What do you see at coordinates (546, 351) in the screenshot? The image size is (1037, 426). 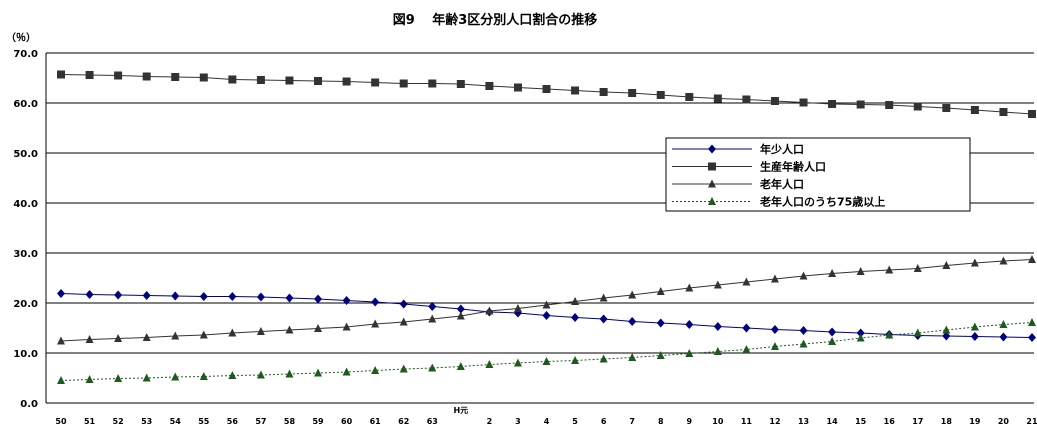 I see `series-line` at bounding box center [546, 351].